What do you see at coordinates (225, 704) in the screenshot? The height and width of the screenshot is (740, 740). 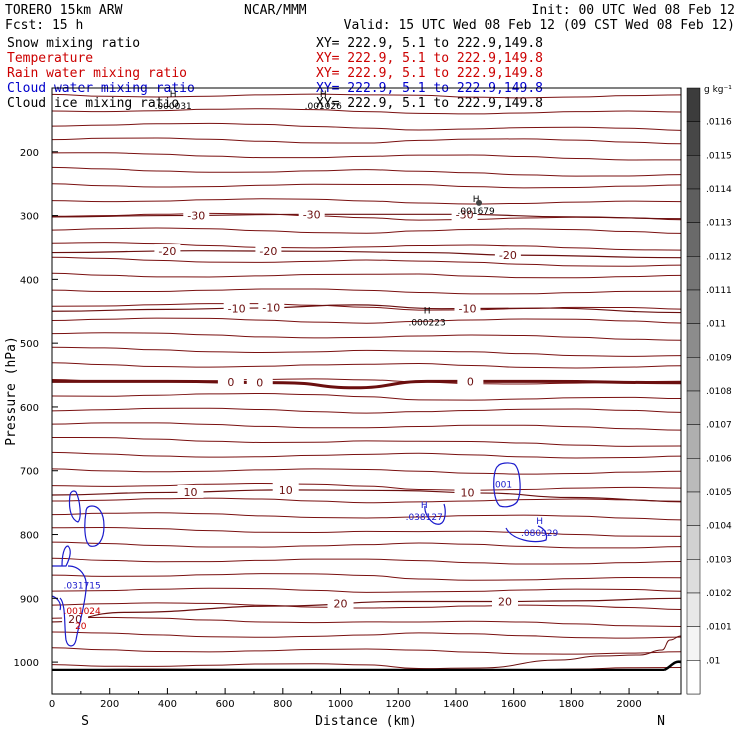 I see `x-tick-label: 600` at bounding box center [225, 704].